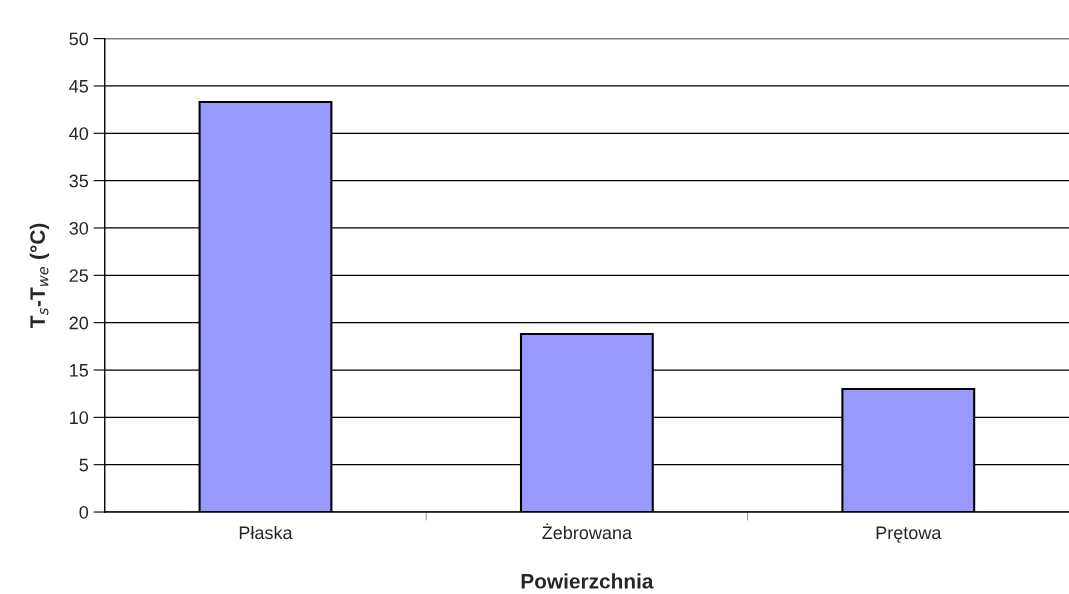 This screenshot has width=1069, height=594. I want to click on y-tick-label: 30, so click(79, 228).